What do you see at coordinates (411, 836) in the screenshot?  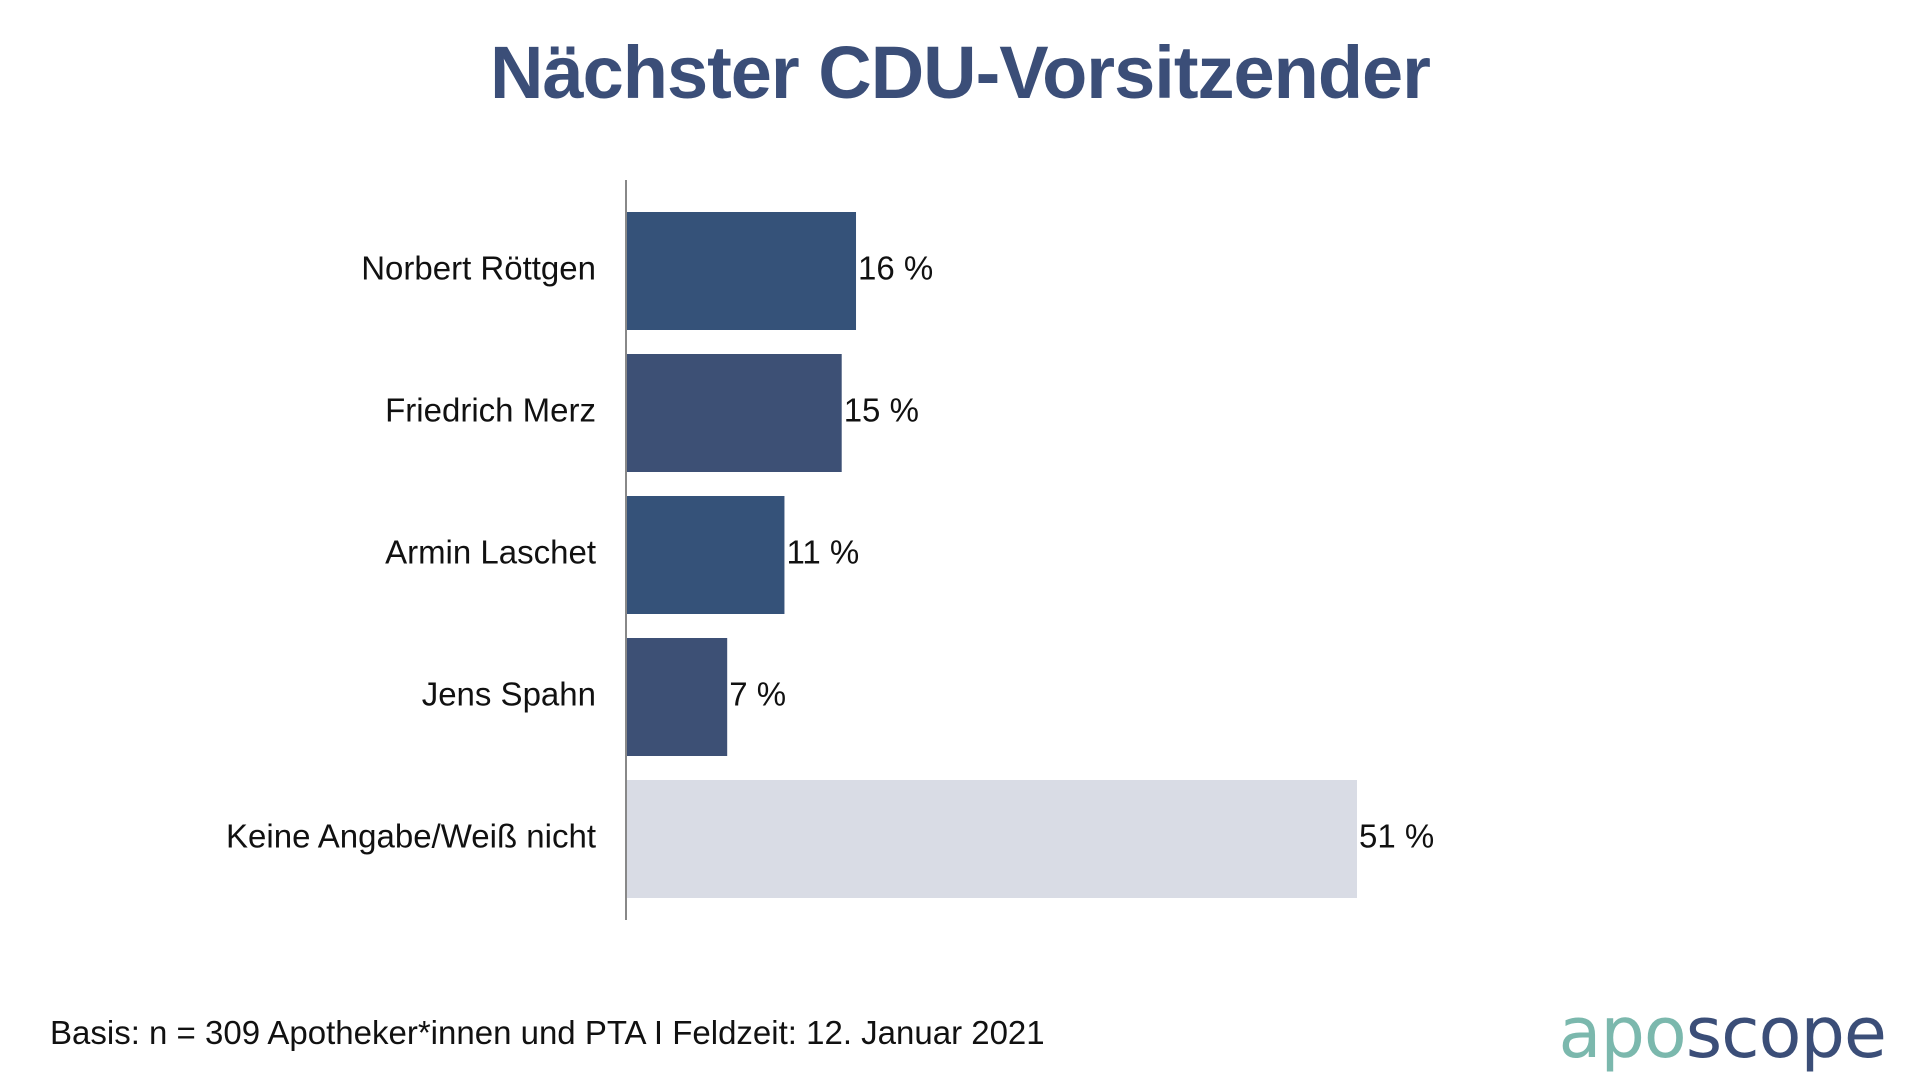 I see `category-label-5: Keine Angabe/Weiß nicht` at bounding box center [411, 836].